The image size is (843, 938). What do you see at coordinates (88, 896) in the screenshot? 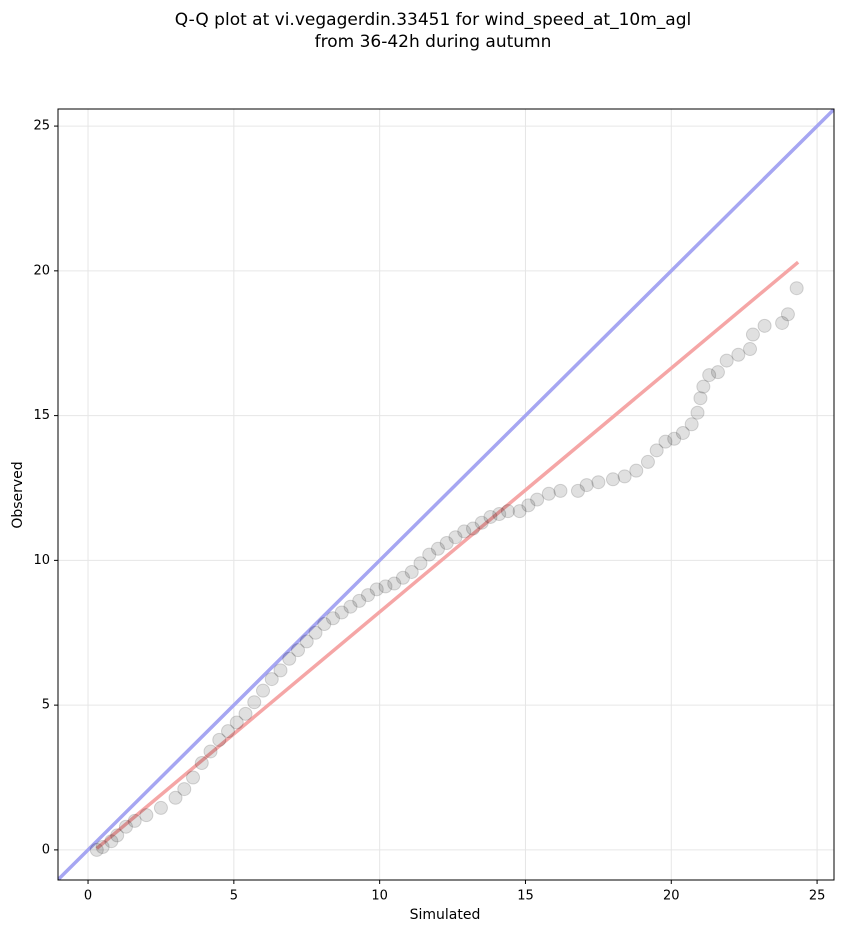
I see `x-tick-label: 0` at bounding box center [88, 896].